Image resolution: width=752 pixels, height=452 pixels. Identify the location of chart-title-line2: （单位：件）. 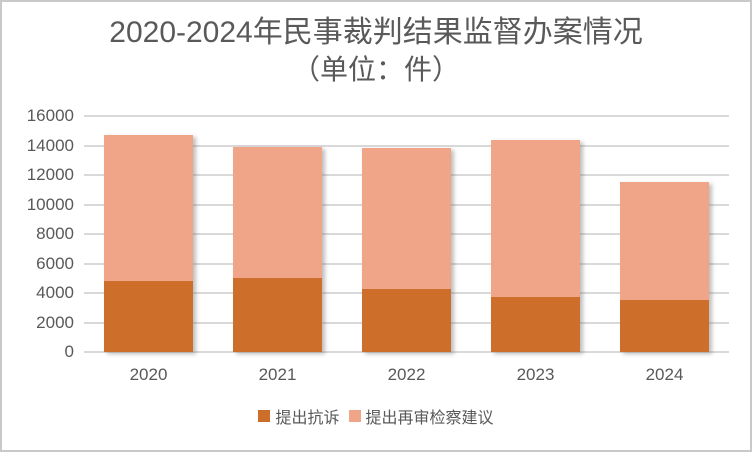
(375, 69).